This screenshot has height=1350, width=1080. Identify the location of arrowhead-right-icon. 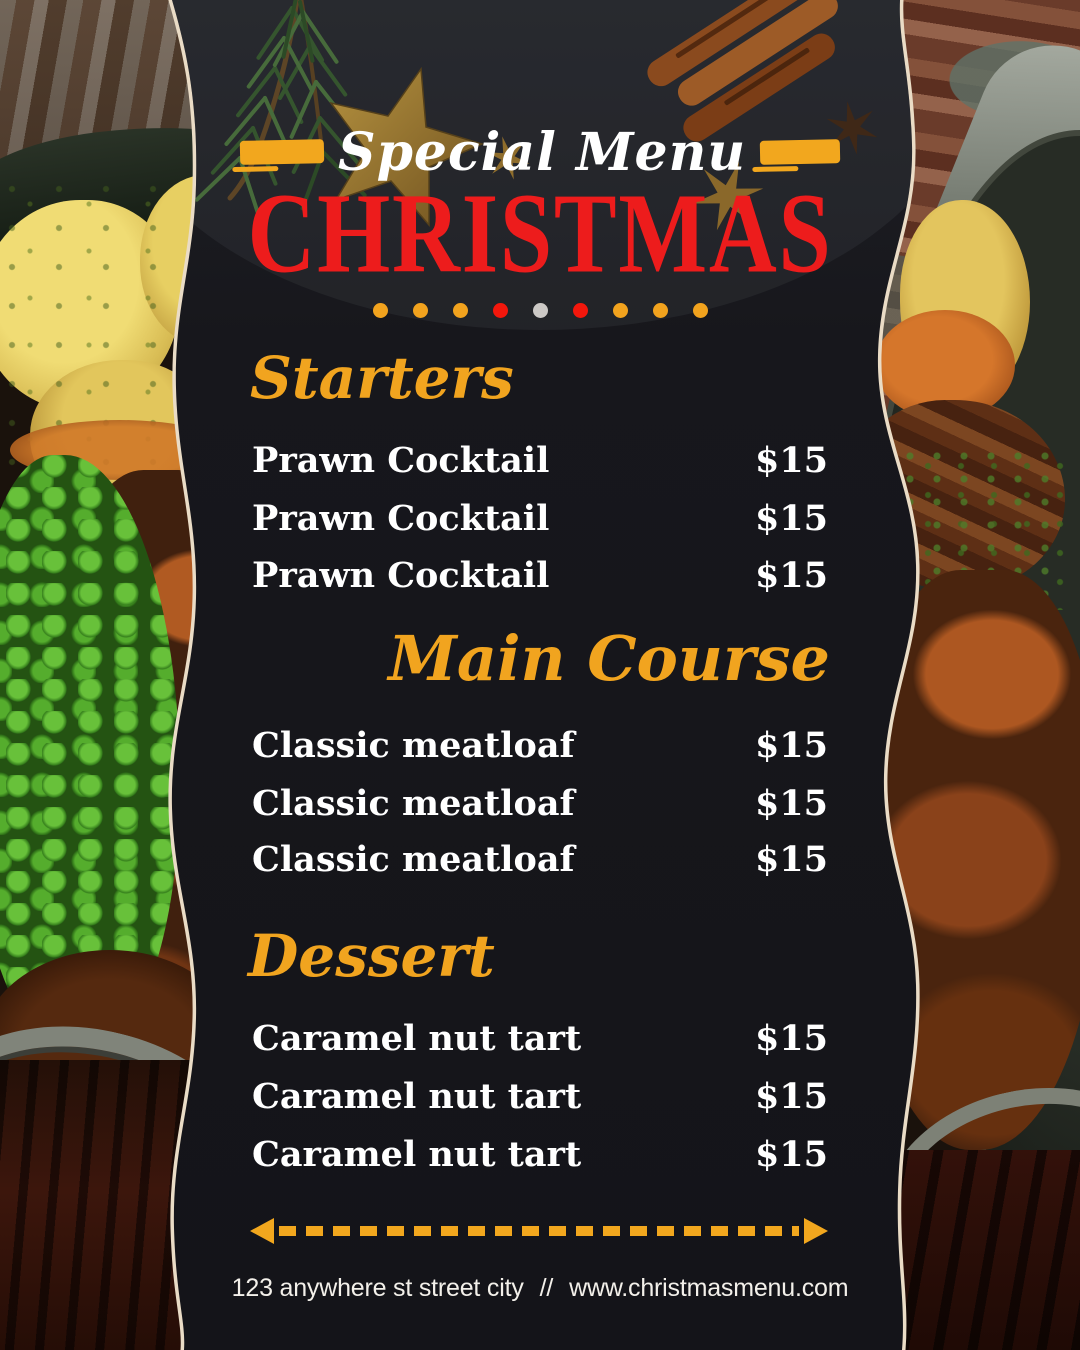
(816, 1231).